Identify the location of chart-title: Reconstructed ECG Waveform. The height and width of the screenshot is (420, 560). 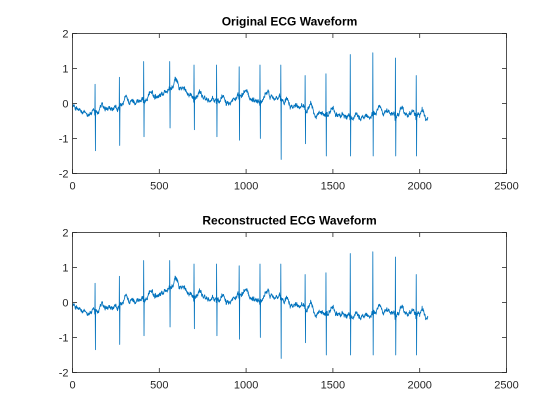
(289, 221).